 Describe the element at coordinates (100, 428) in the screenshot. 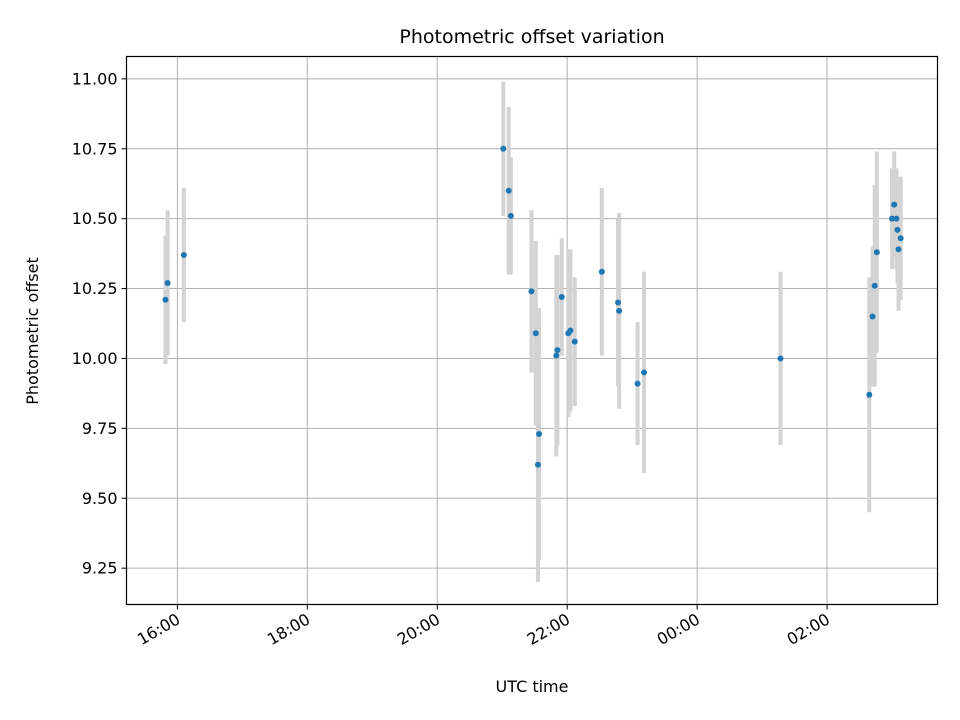

I see `y-tick-label: 9.75` at that location.